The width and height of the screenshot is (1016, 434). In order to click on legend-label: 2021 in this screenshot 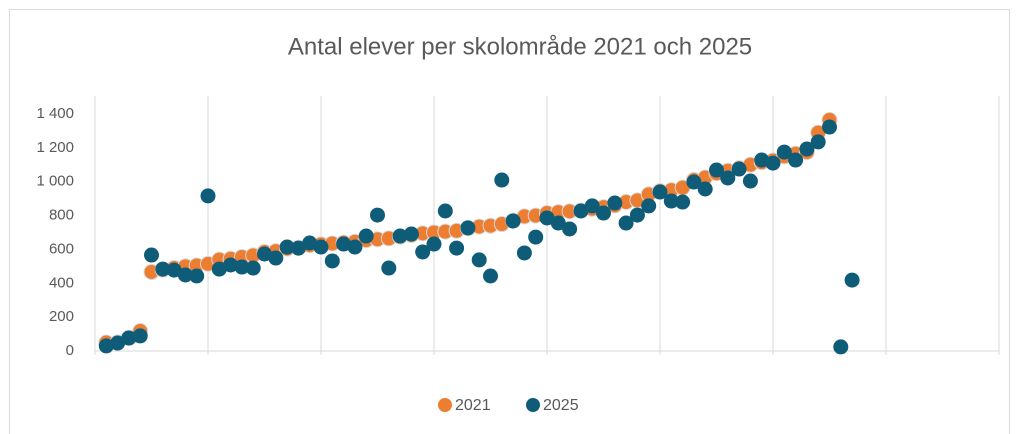, I will do `click(473, 405)`.